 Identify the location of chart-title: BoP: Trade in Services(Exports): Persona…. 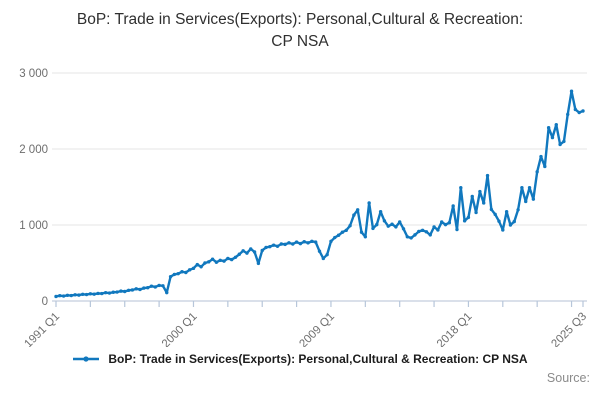
(300, 30).